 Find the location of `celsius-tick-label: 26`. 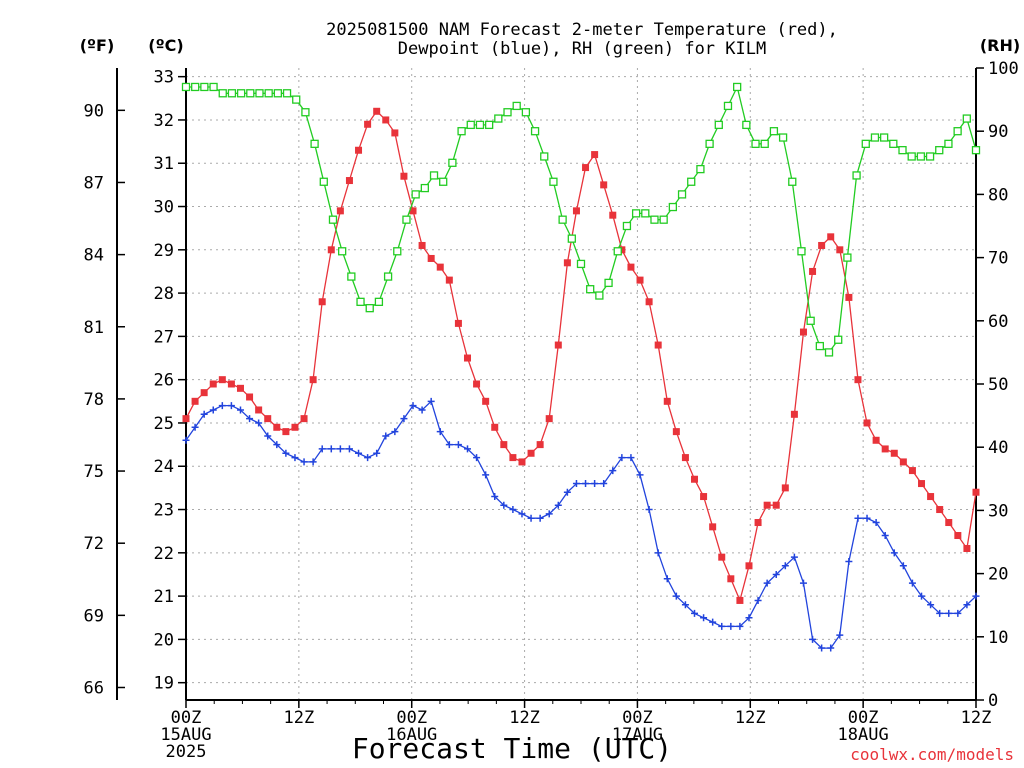

celsius-tick-label: 26 is located at coordinates (164, 381).